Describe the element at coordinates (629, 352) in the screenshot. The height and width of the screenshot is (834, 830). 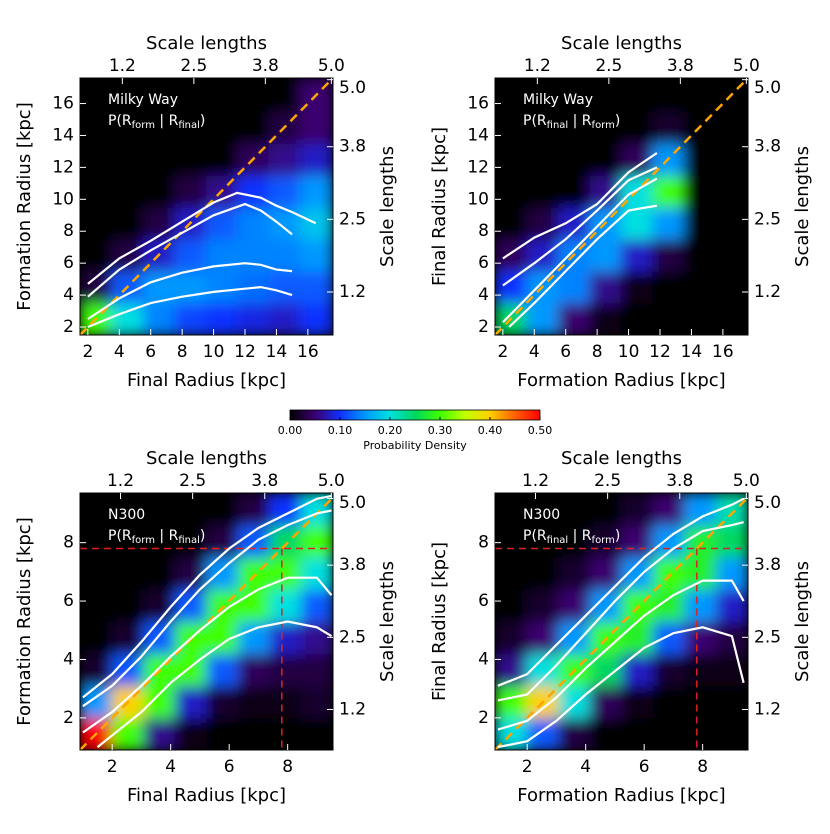
I see `x-tick-label: 10` at that location.